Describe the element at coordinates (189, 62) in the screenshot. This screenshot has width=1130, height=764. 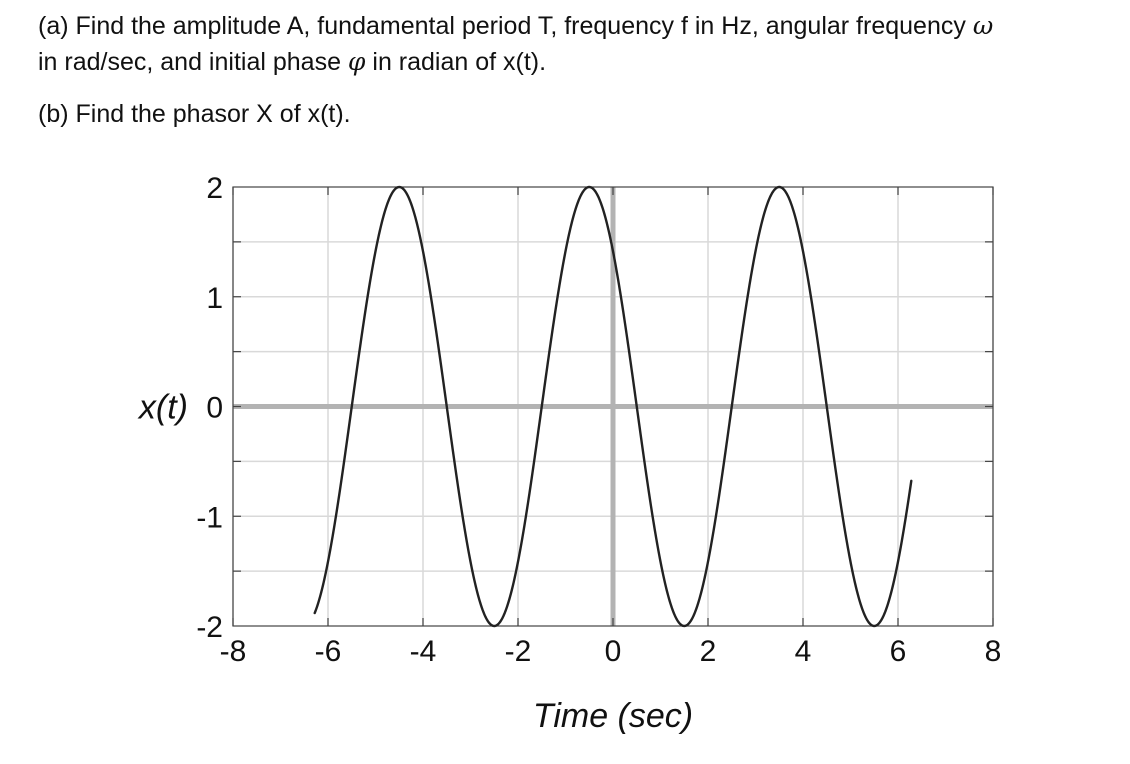
I see `question-a-mid: in rad/sec, and initial phase` at that location.